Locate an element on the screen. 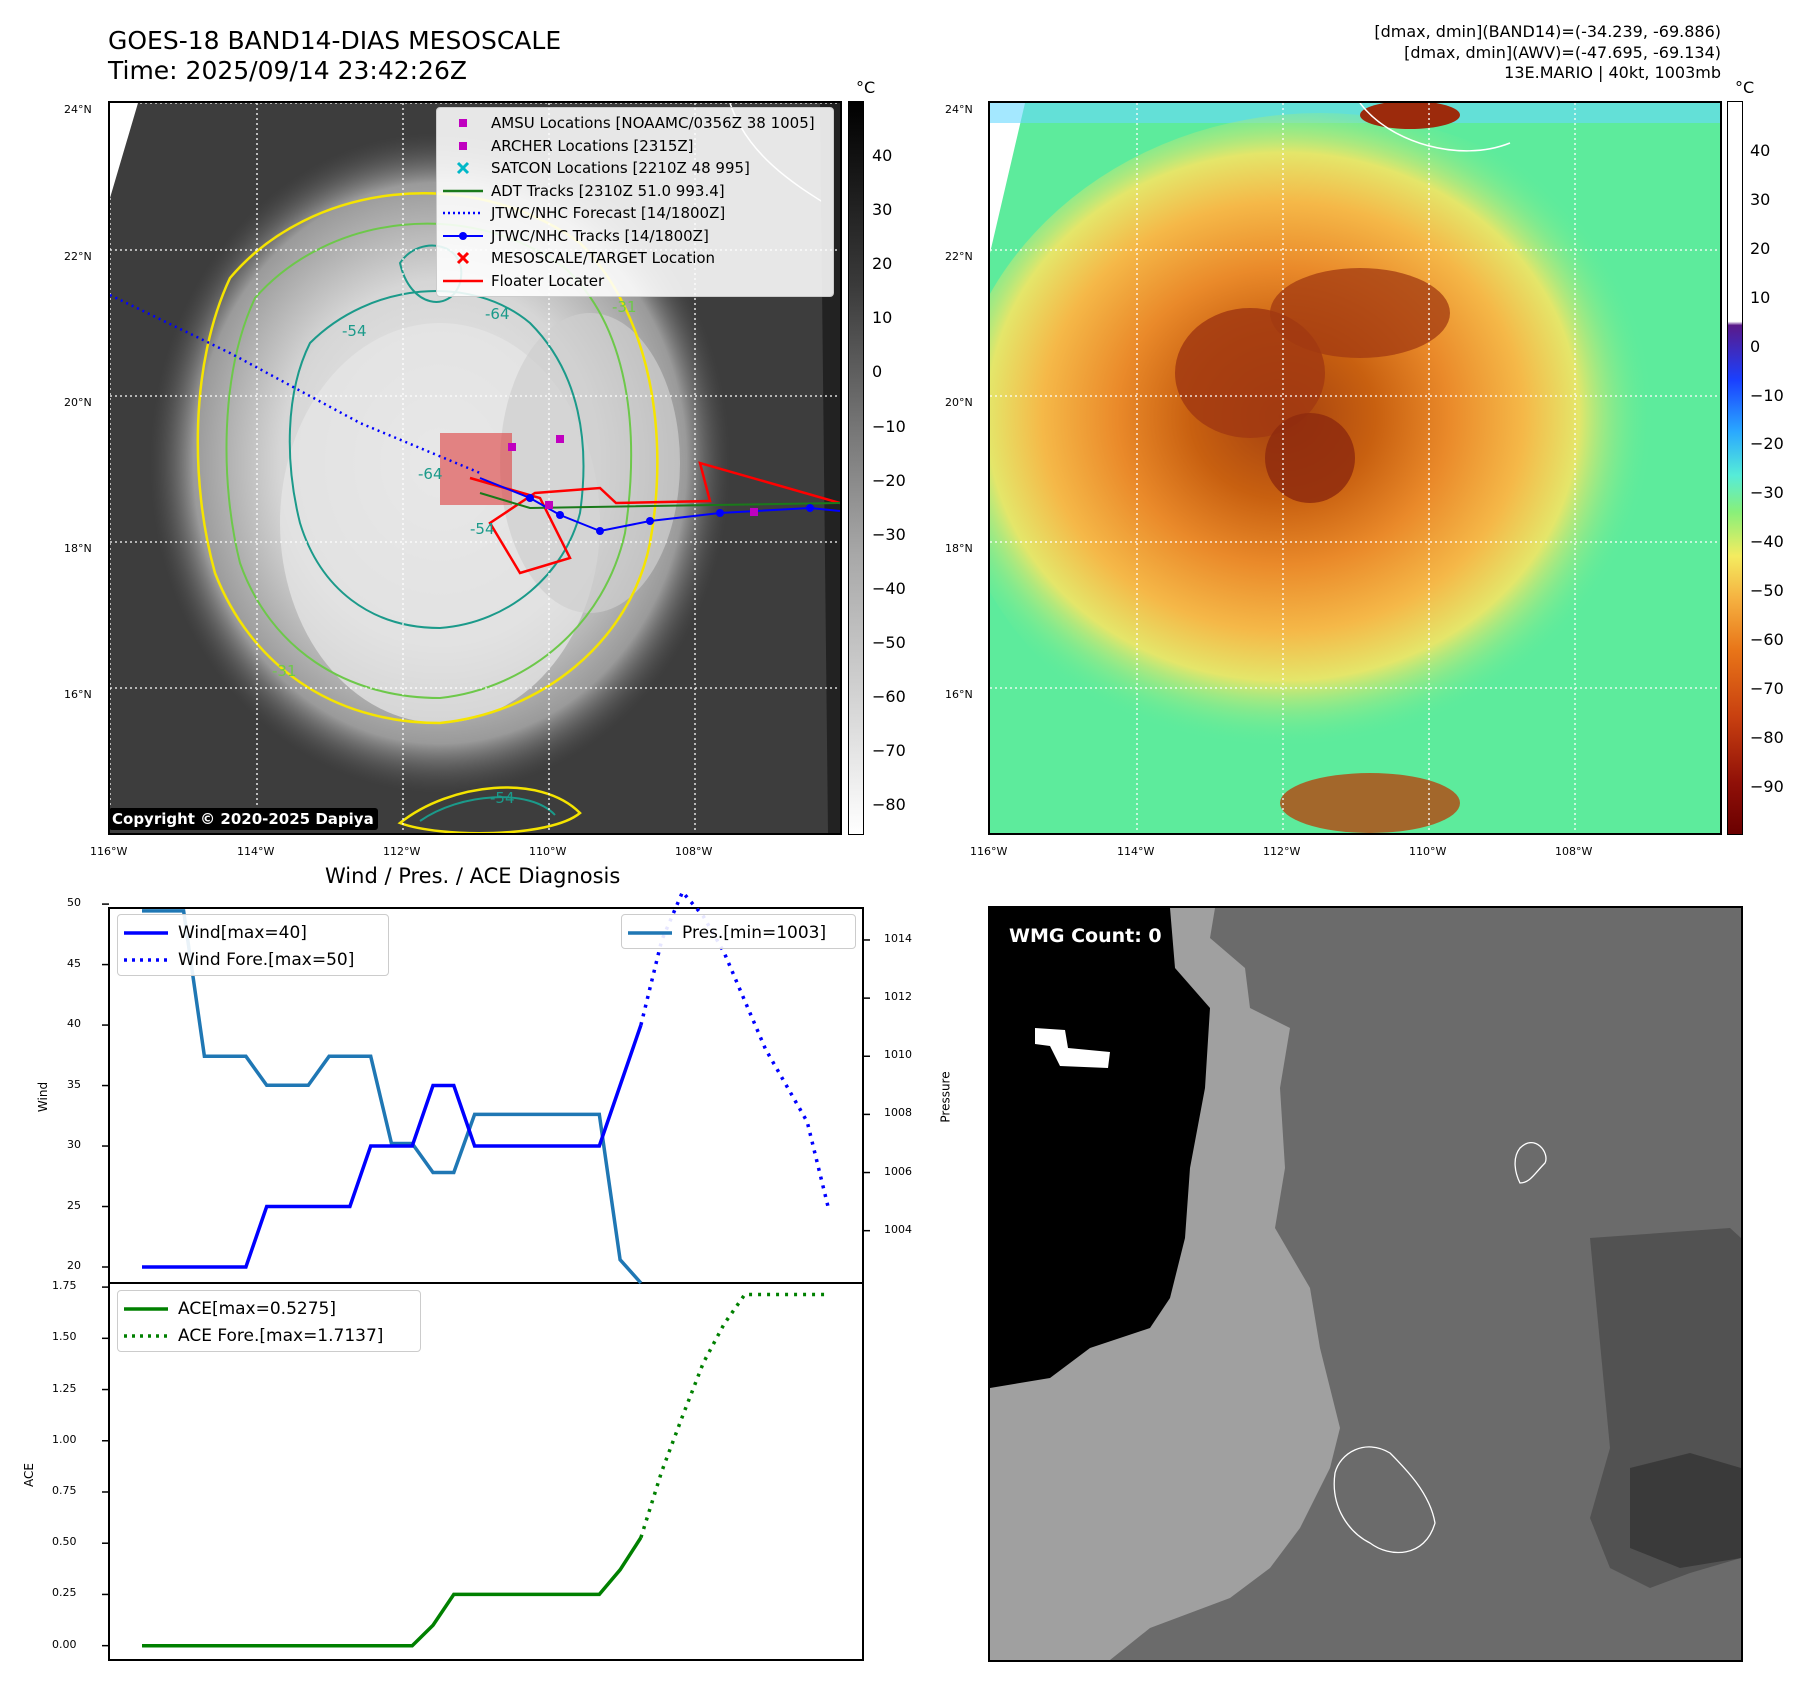 This screenshot has height=1690, width=1801. colorbar-right-tick: 0 is located at coordinates (1755, 346).